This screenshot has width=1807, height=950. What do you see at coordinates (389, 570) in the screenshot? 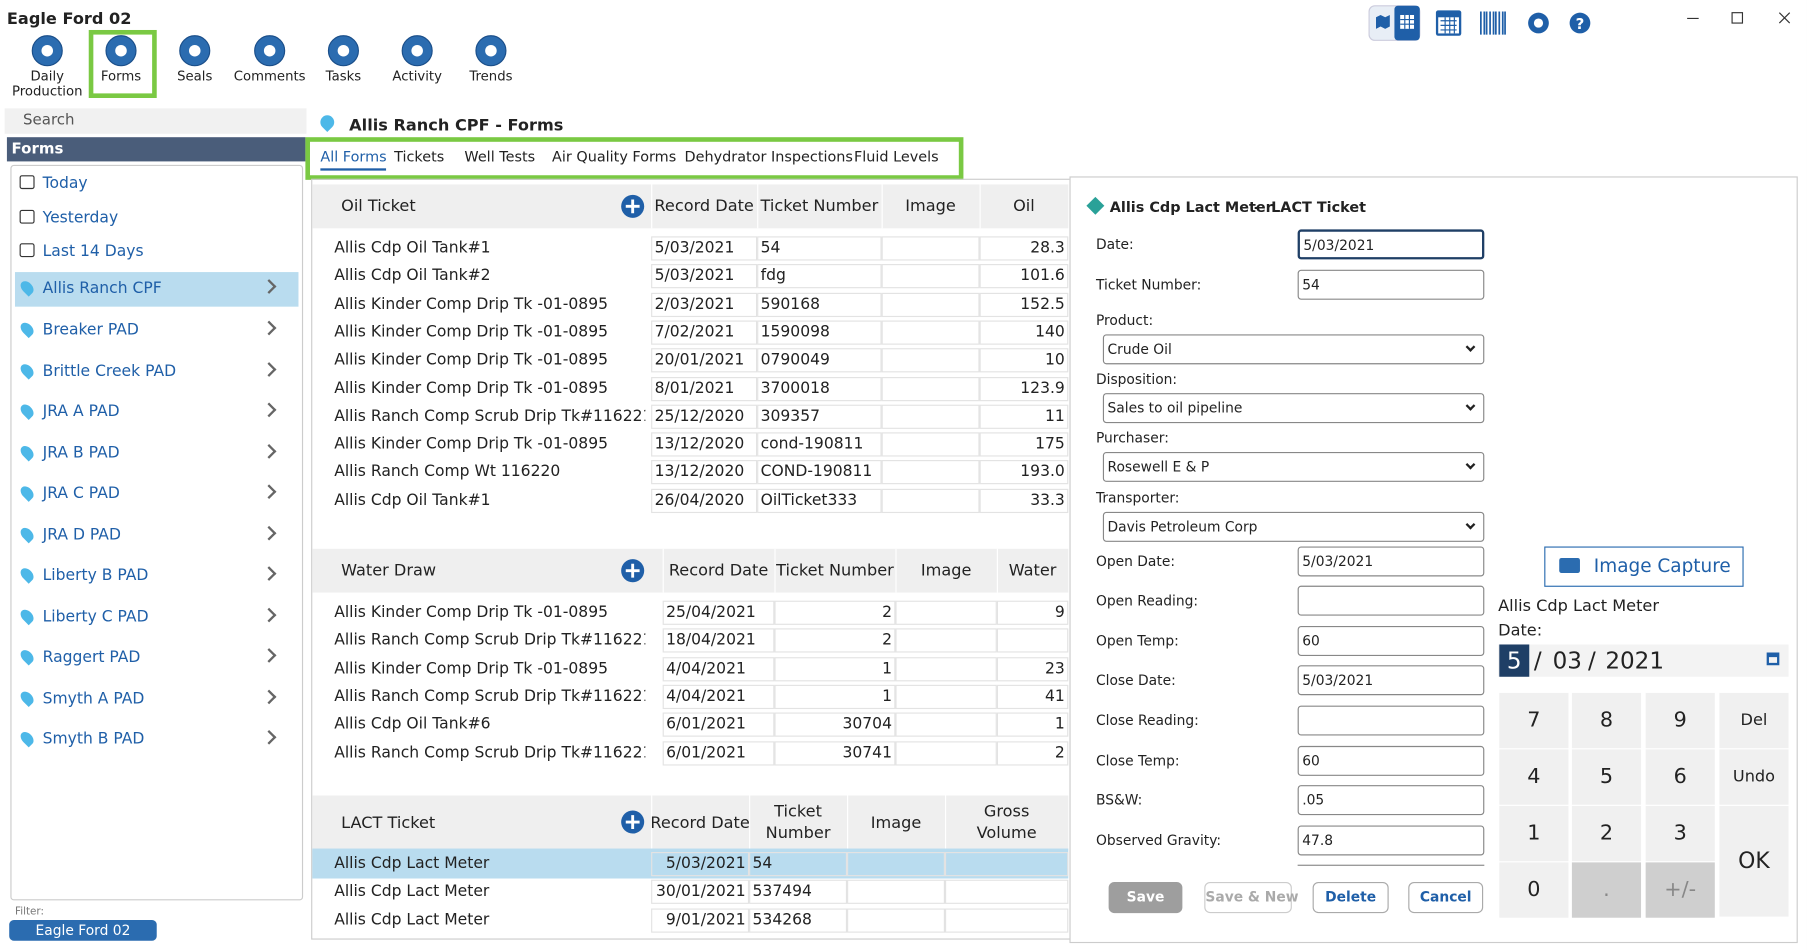
I see `column-header: Water Draw` at bounding box center [389, 570].